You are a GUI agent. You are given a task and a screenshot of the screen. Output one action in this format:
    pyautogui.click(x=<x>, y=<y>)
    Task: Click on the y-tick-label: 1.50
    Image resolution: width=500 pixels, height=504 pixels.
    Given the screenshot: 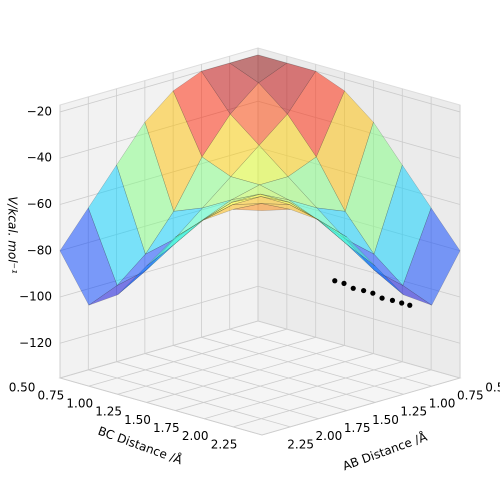 What is the action you would take?
    pyautogui.click(x=137, y=420)
    